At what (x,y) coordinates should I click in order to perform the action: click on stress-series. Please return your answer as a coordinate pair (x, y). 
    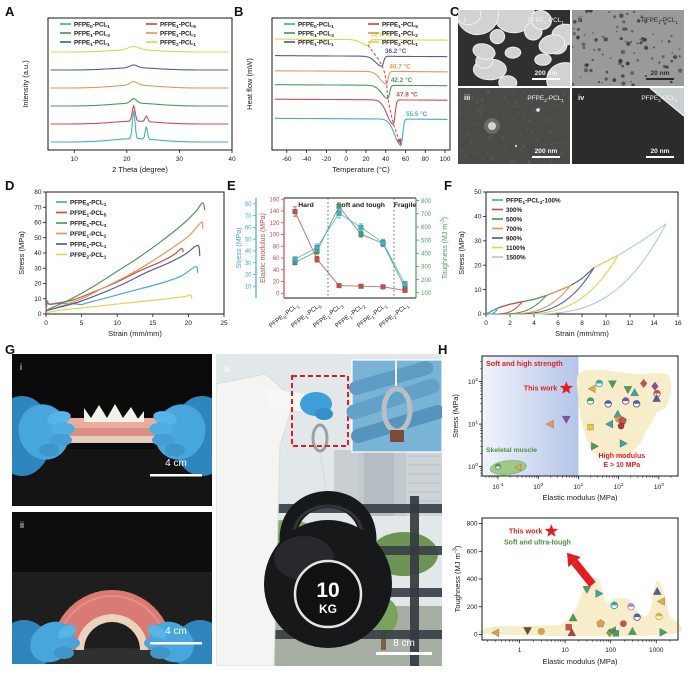
    Looking at the image, I should click on (350, 247).